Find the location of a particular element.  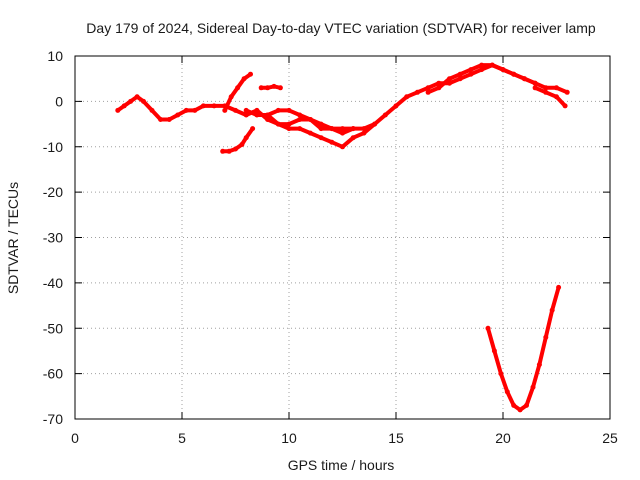

series-segment-19h-high is located at coordinates (481, 78).